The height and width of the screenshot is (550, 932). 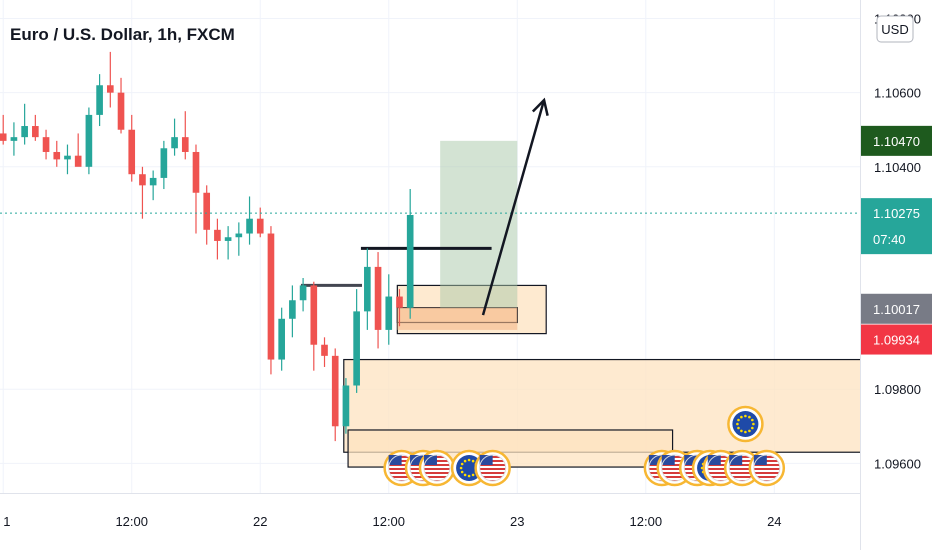 I want to click on price-badge-value: 1.09934, so click(x=896, y=340).